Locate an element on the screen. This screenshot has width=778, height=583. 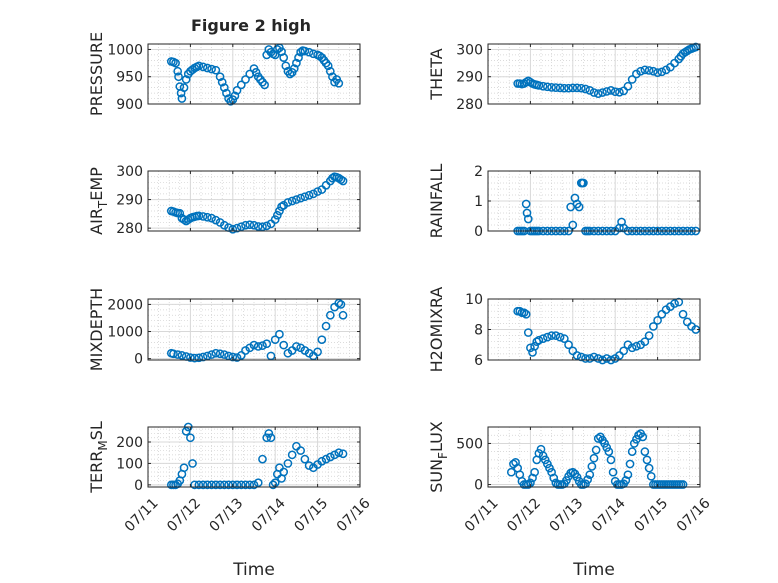
y-tick-label: 2000 is located at coordinates (125, 305).